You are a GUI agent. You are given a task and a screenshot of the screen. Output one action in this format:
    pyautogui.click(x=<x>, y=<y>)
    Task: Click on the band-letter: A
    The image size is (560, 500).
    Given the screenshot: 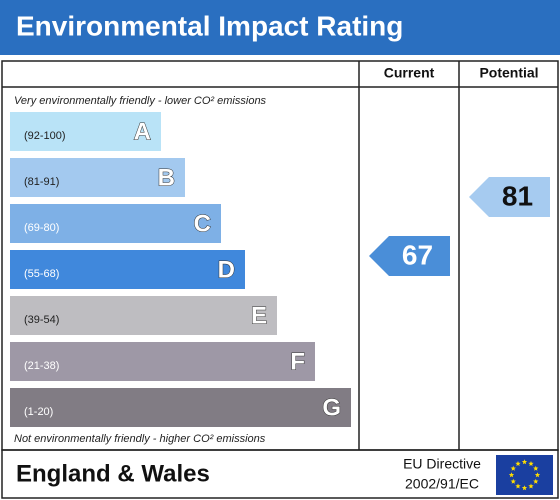 What is the action you would take?
    pyautogui.click(x=142, y=131)
    